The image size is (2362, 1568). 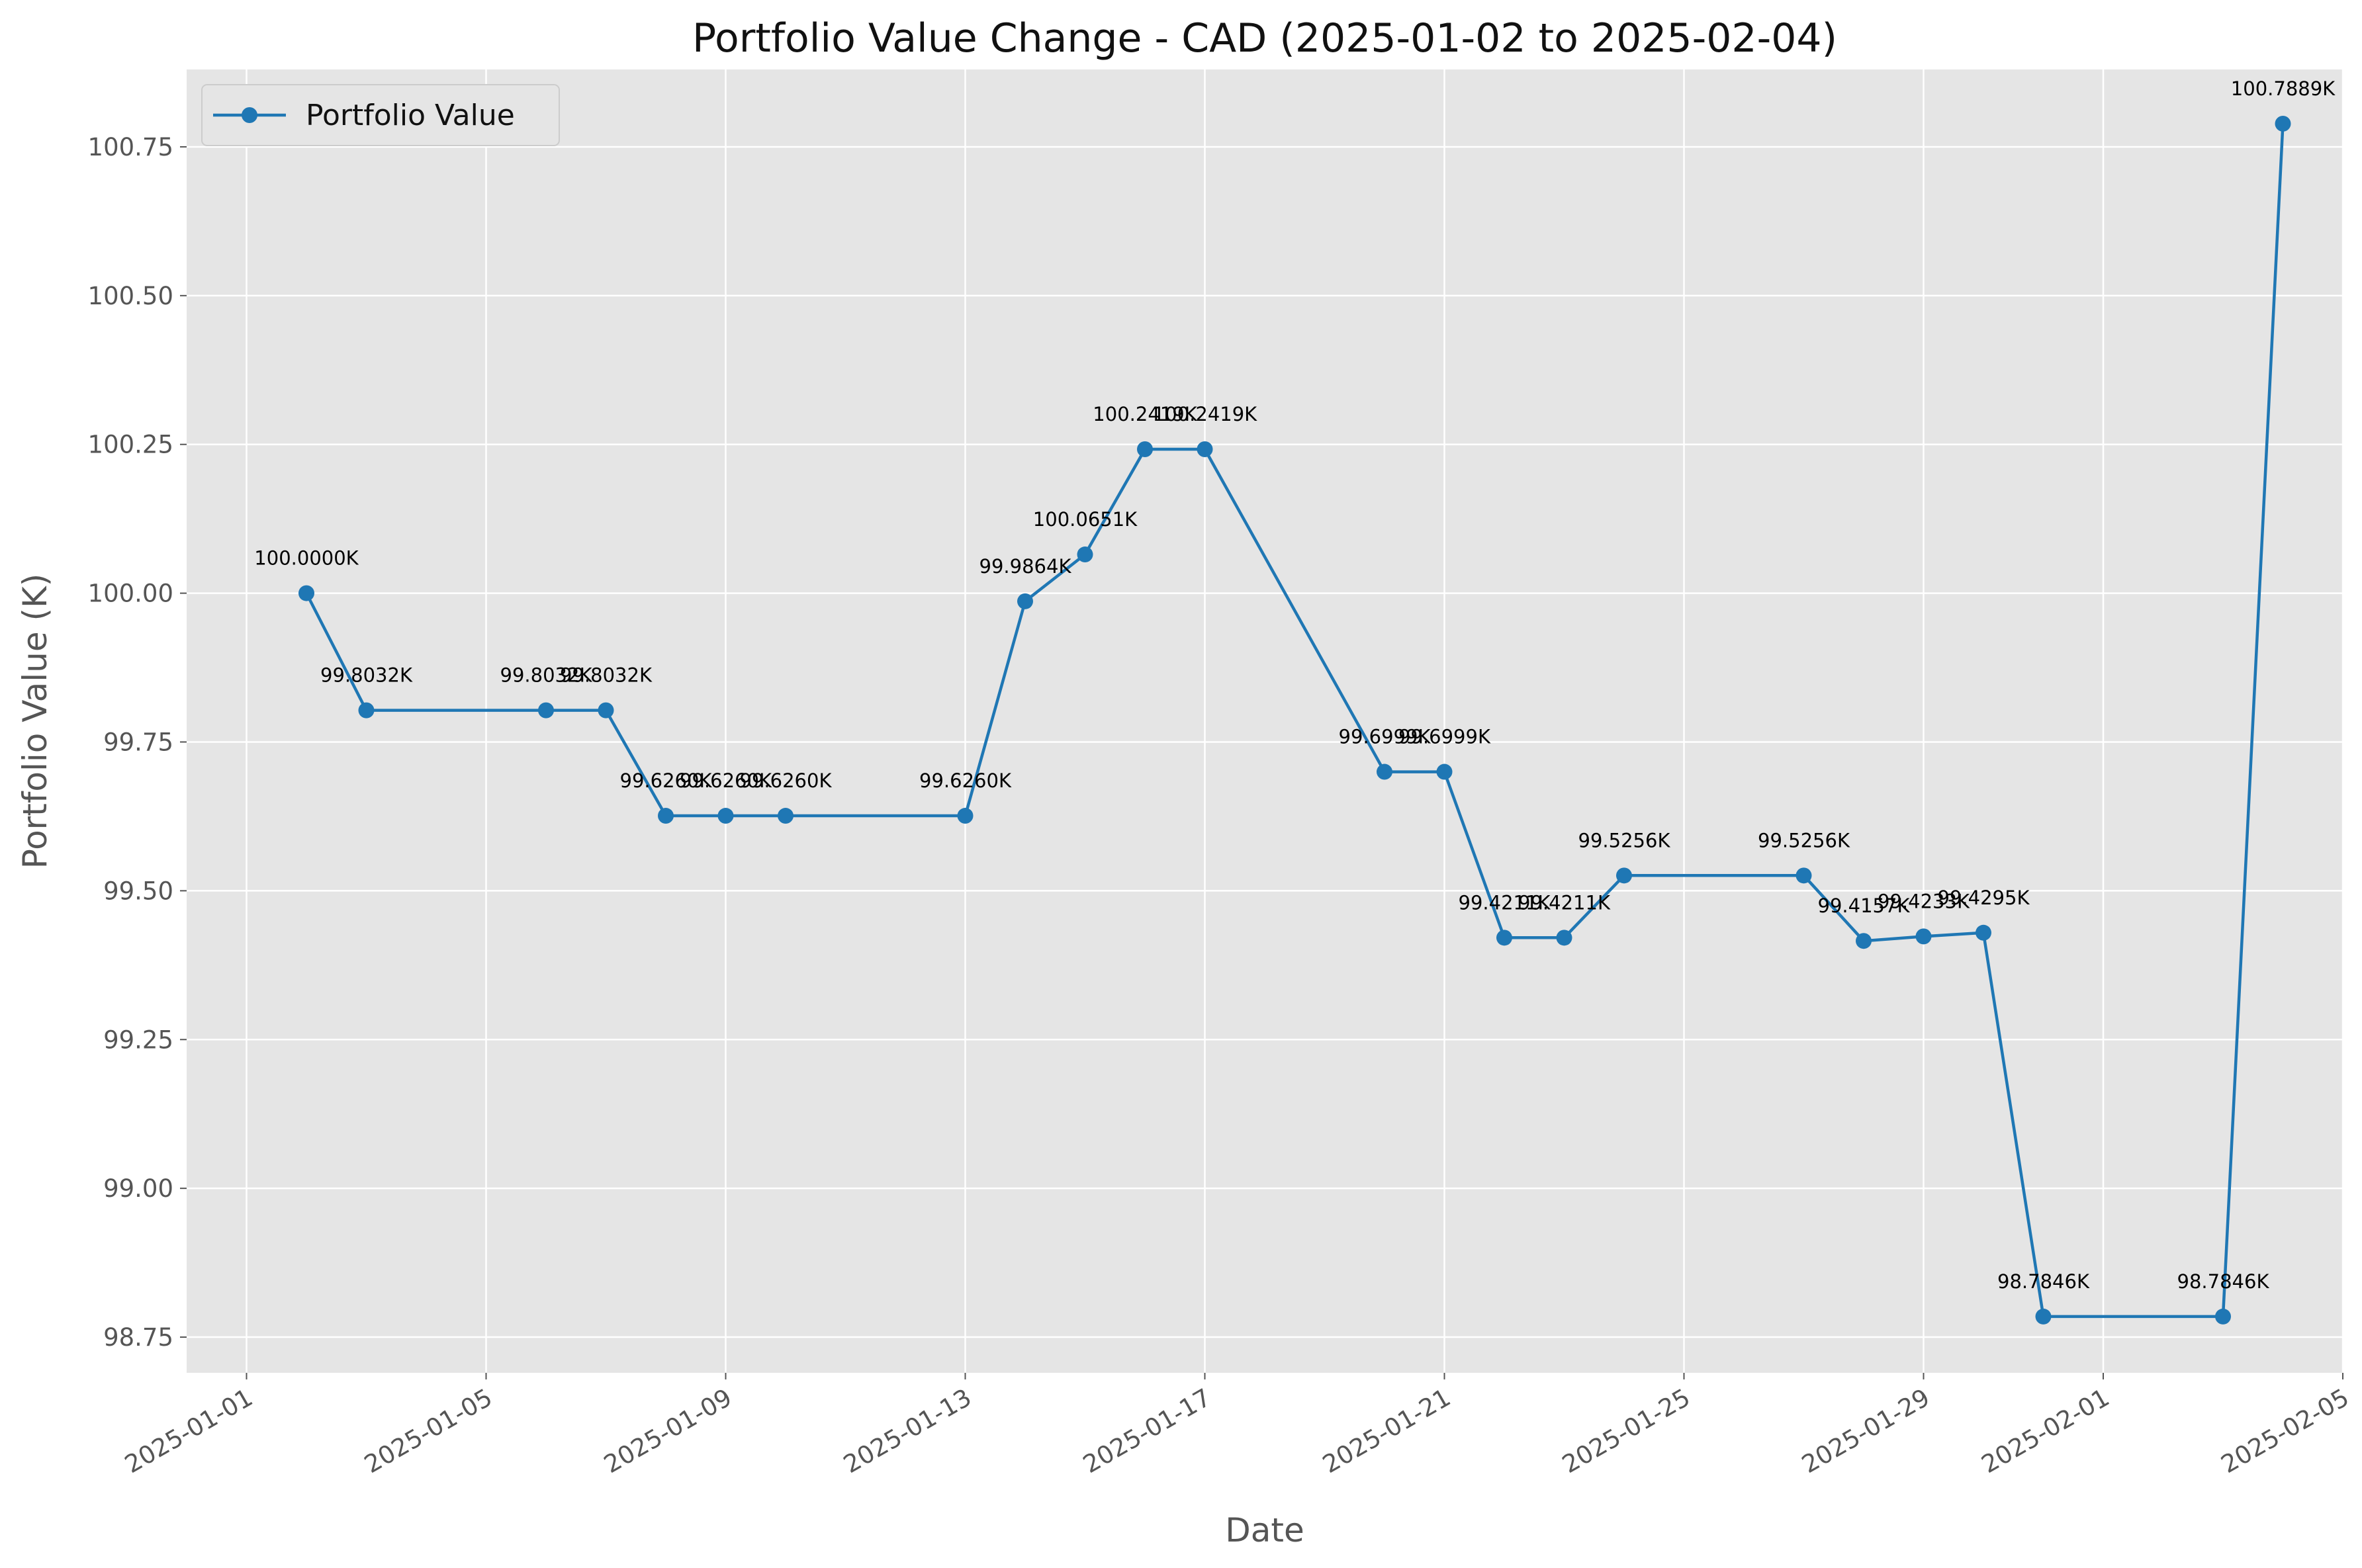 What do you see at coordinates (138, 1040) in the screenshot?
I see `y-tick-label: 99.25` at bounding box center [138, 1040].